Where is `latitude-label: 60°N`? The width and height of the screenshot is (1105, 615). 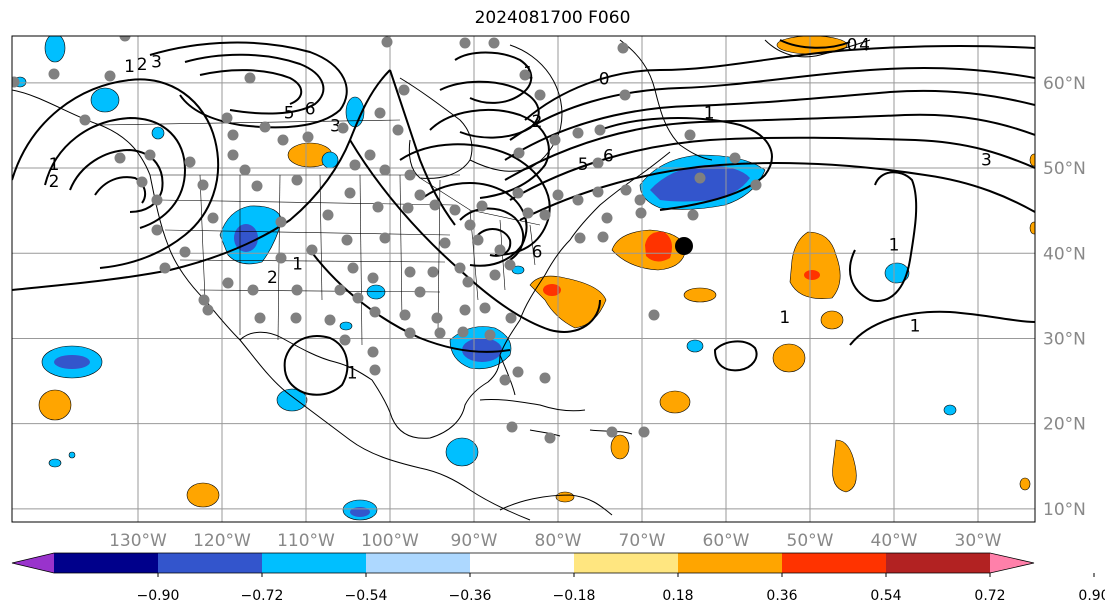
latitude-label: 60°N is located at coordinates (1064, 84).